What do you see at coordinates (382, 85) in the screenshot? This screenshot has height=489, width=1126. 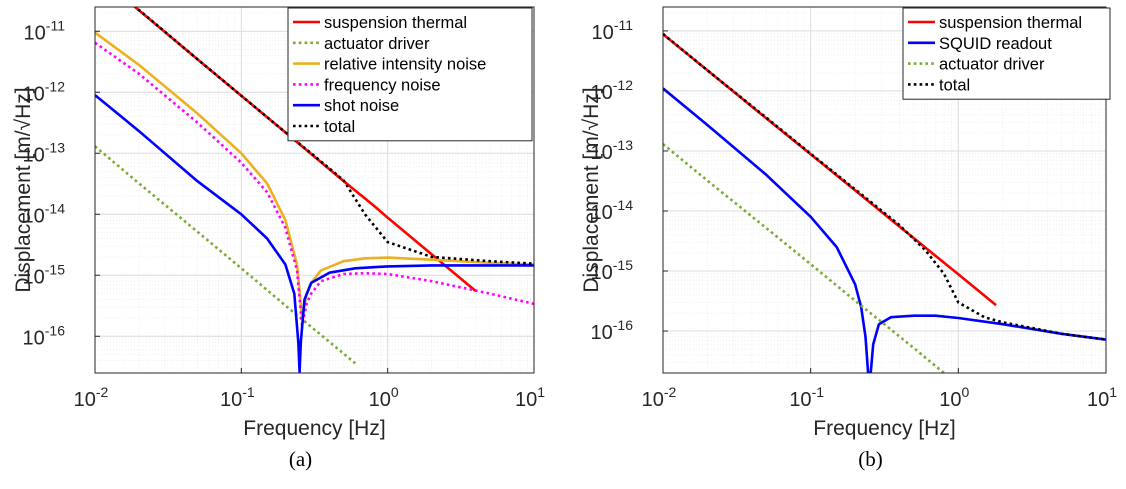 I see `legend-label: frequency noise` at bounding box center [382, 85].